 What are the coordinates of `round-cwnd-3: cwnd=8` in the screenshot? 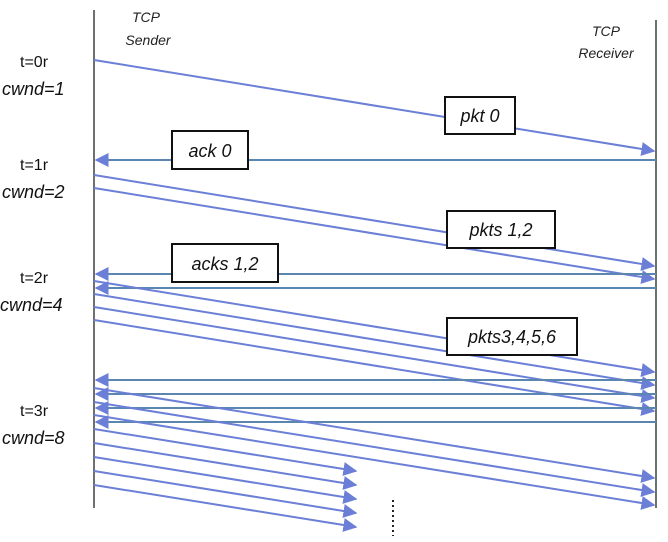 It's located at (33, 438).